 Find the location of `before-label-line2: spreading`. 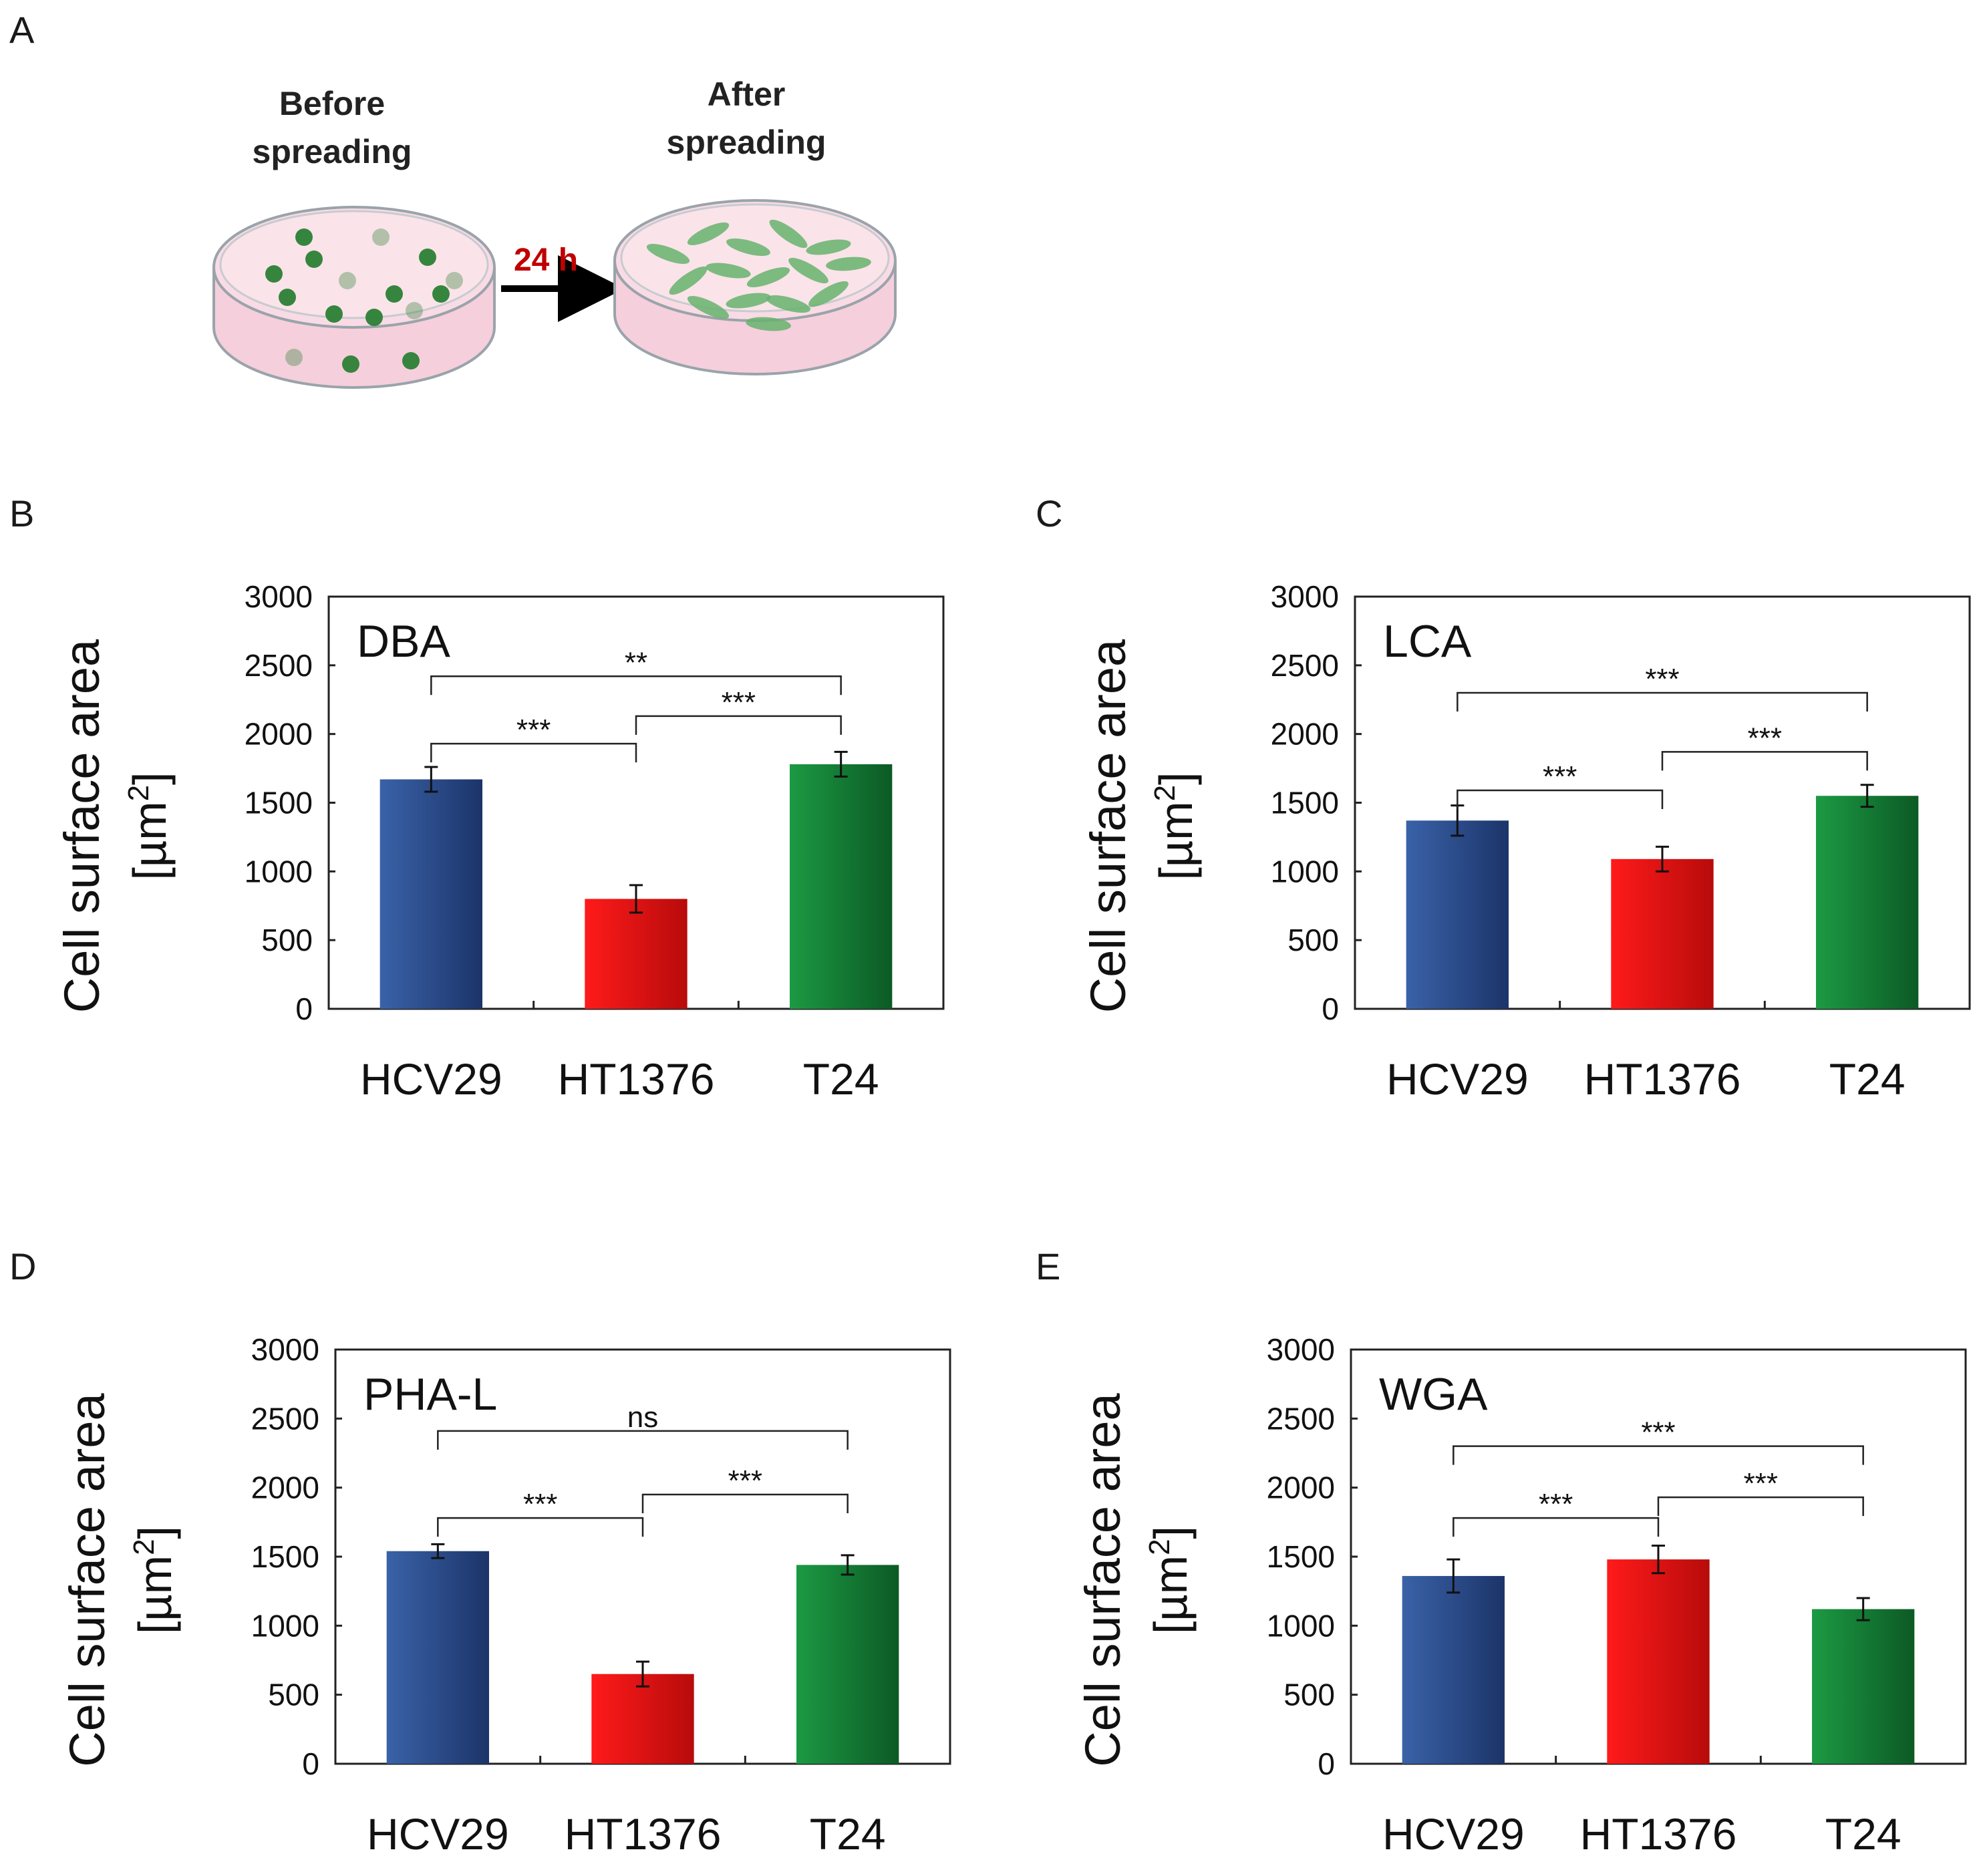

before-label-line2: spreading is located at coordinates (332, 151).